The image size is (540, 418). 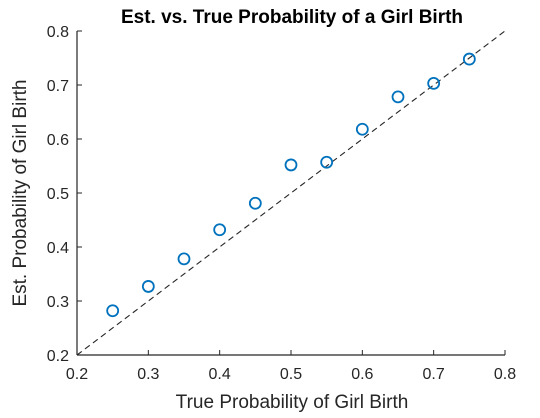 I want to click on y-tick-label: 0.3, so click(x=58, y=302).